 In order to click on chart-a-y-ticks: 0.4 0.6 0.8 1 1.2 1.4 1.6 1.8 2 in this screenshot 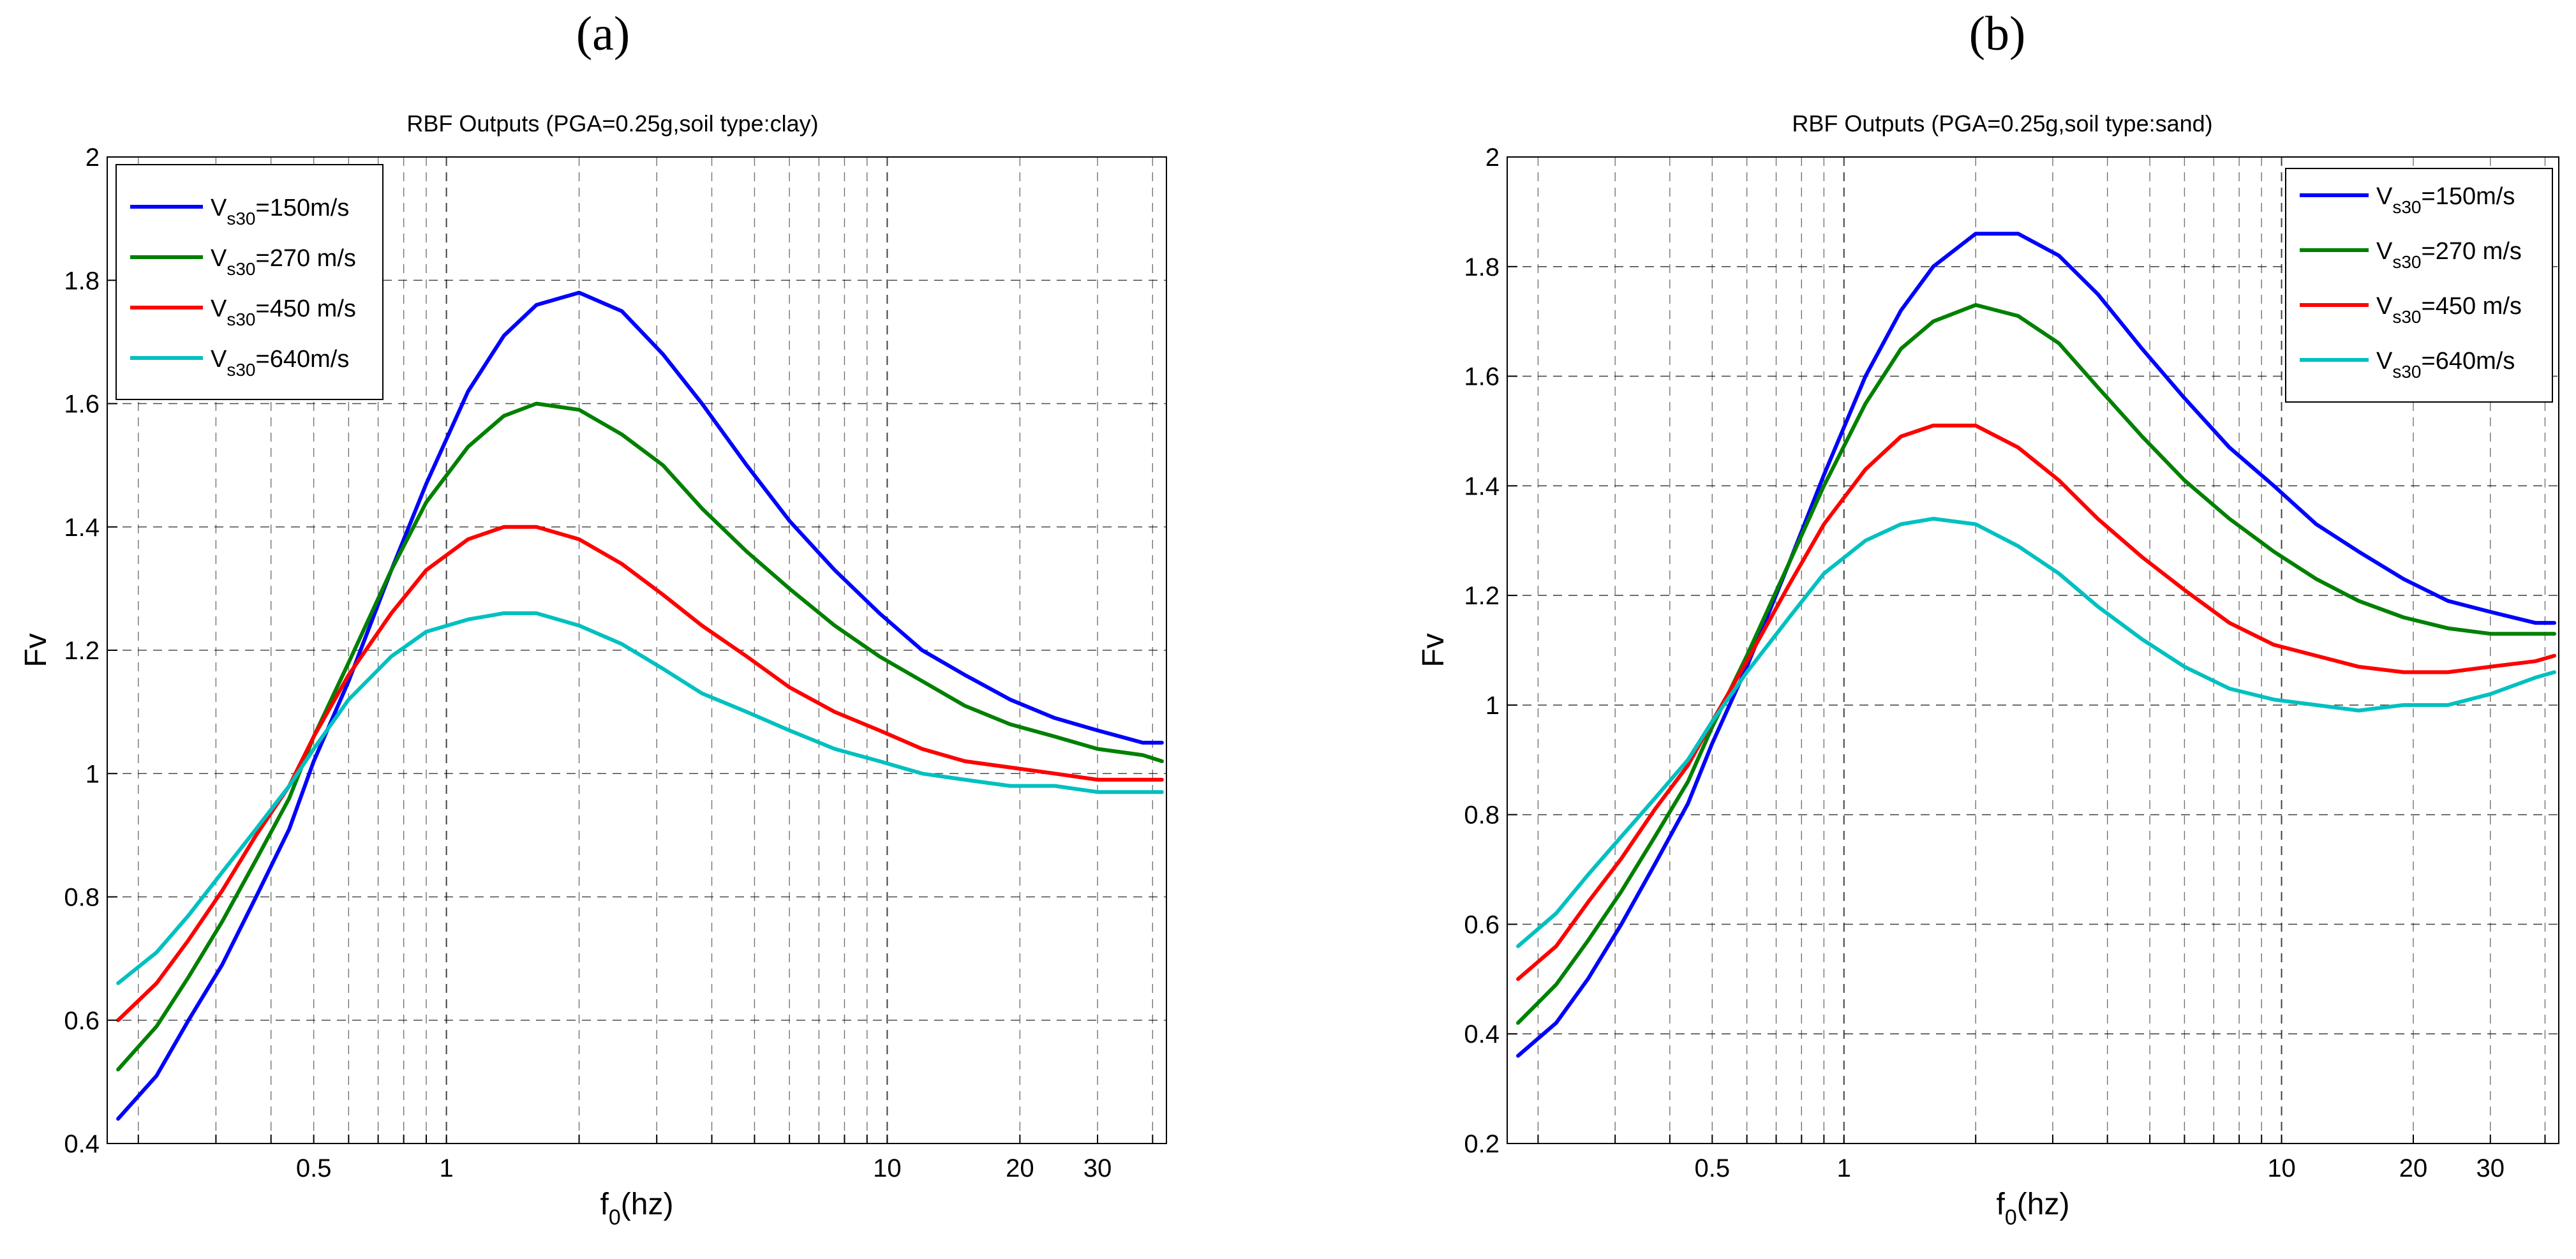, I will do `click(90, 651)`.